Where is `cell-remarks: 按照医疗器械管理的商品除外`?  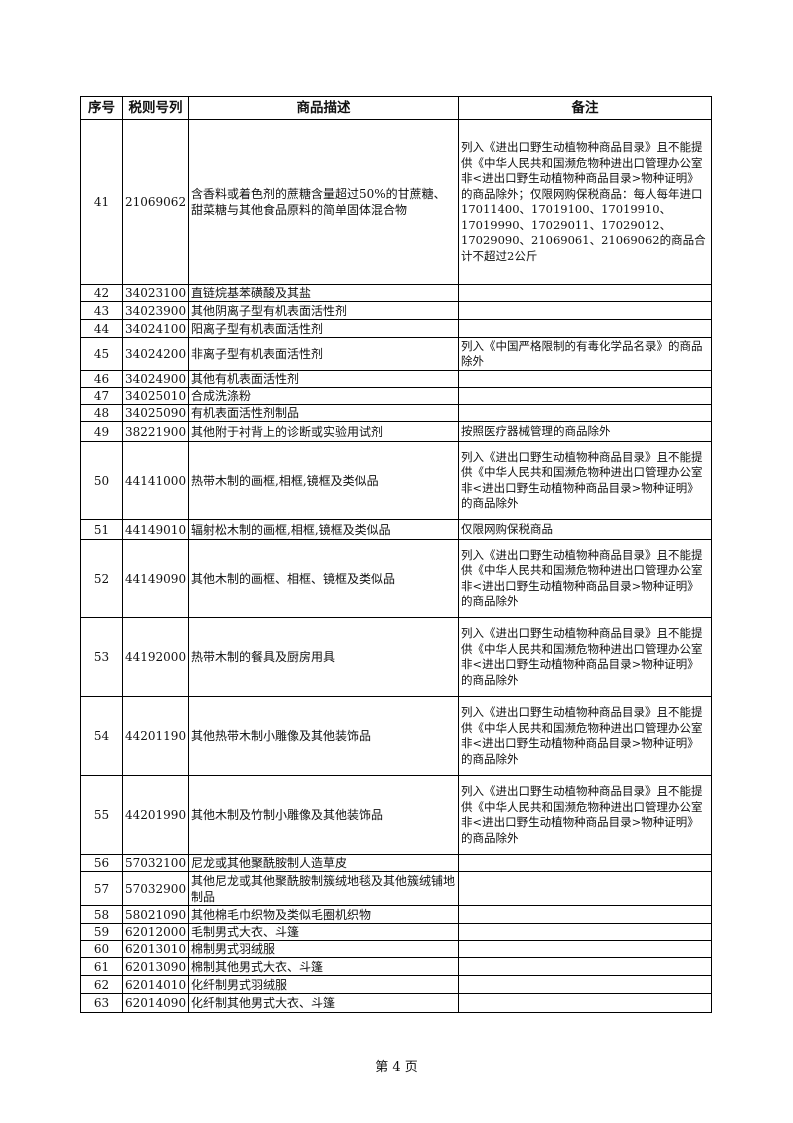
cell-remarks: 按照医疗器械管理的商品除外 is located at coordinates (585, 431).